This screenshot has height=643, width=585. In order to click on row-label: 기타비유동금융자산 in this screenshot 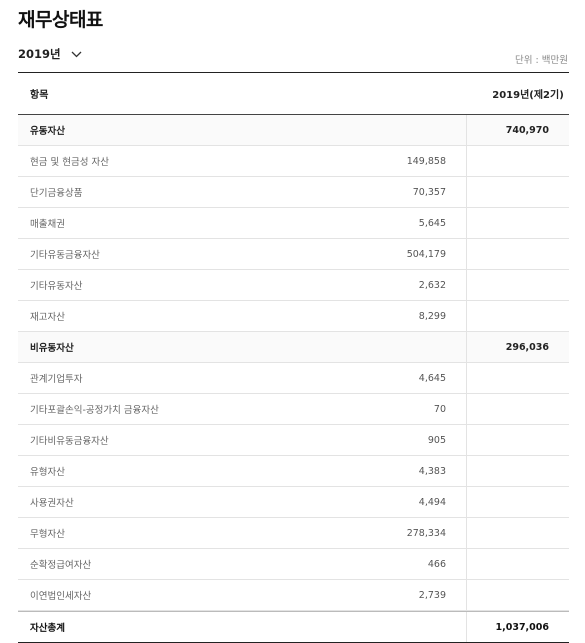, I will do `click(69, 441)`.